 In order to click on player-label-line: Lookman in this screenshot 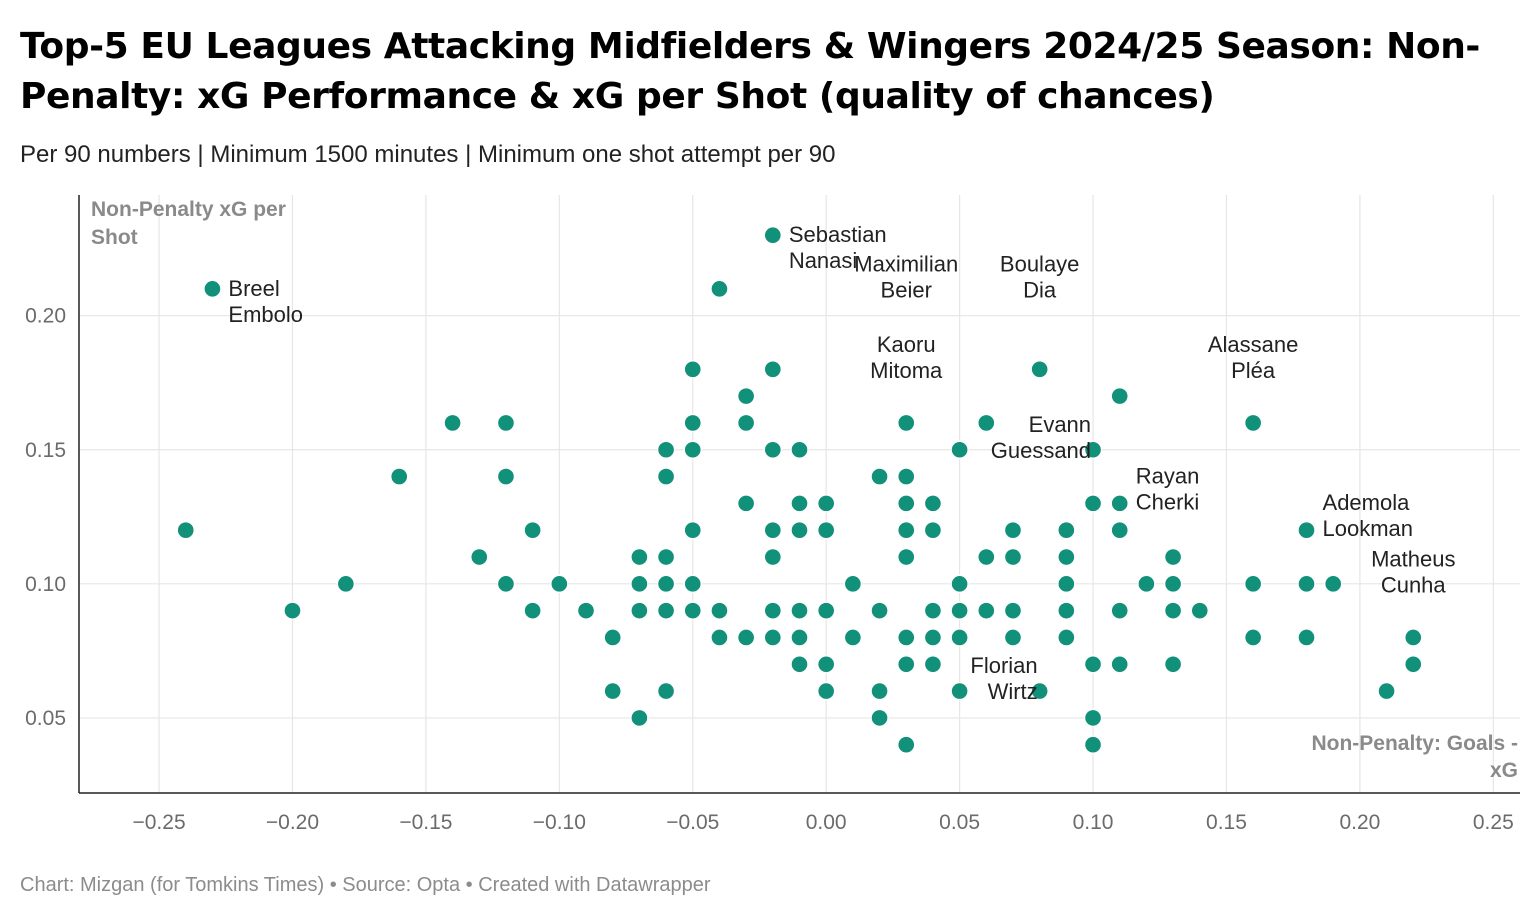, I will do `click(1368, 528)`.